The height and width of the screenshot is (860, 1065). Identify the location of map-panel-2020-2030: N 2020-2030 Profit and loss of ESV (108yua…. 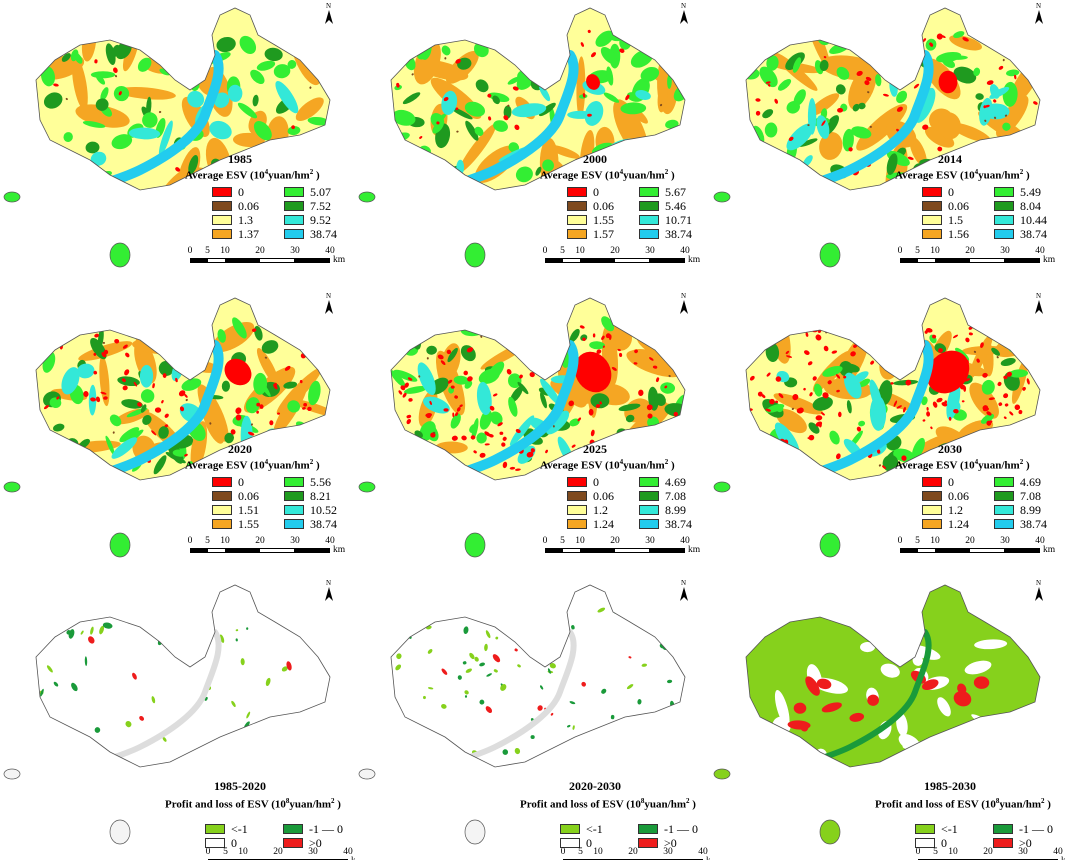
(532, 718).